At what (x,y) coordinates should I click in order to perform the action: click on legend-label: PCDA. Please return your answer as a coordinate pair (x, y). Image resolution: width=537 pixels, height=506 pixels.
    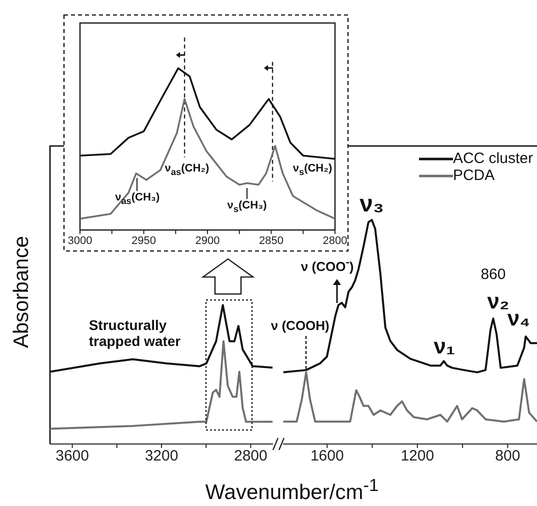
    Looking at the image, I should click on (473, 175).